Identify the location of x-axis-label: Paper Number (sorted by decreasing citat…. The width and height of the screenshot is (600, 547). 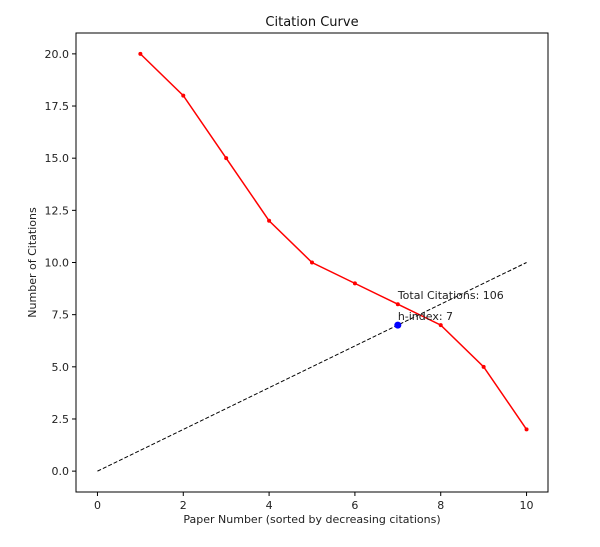
(311, 519).